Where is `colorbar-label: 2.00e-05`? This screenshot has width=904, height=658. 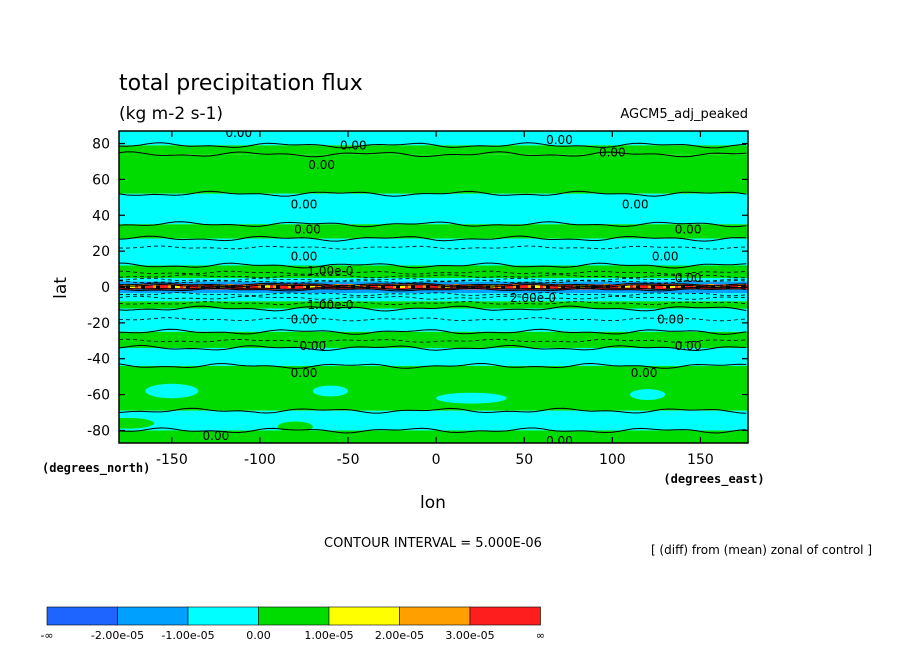
colorbar-label: 2.00e-05 is located at coordinates (399, 635).